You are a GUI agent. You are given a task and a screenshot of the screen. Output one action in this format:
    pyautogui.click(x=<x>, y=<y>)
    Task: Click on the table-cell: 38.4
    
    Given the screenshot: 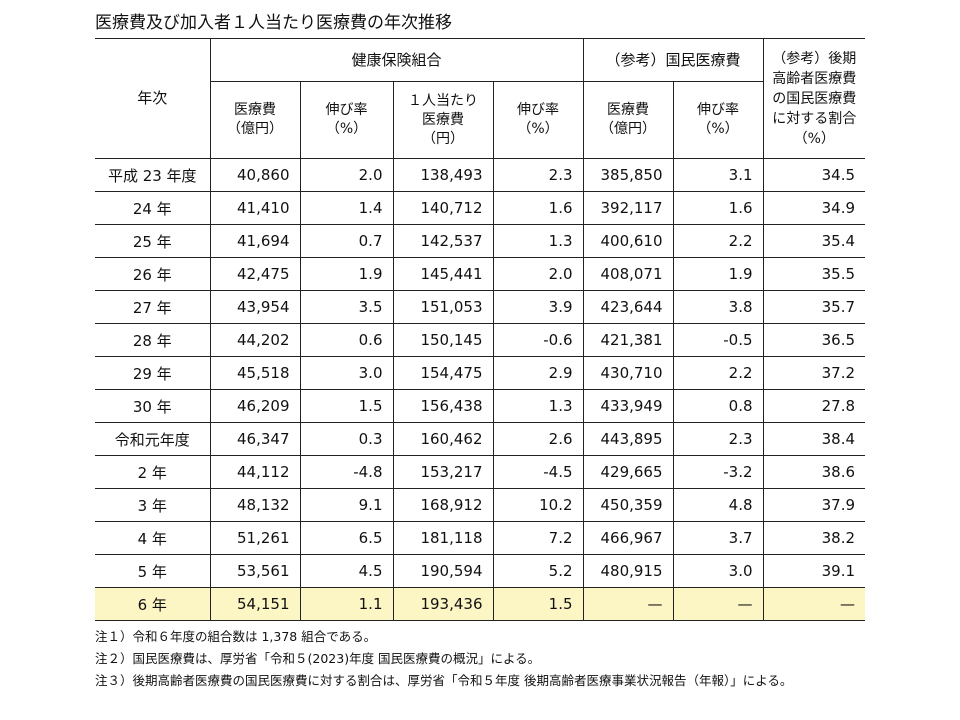 What is the action you would take?
    pyautogui.click(x=814, y=439)
    